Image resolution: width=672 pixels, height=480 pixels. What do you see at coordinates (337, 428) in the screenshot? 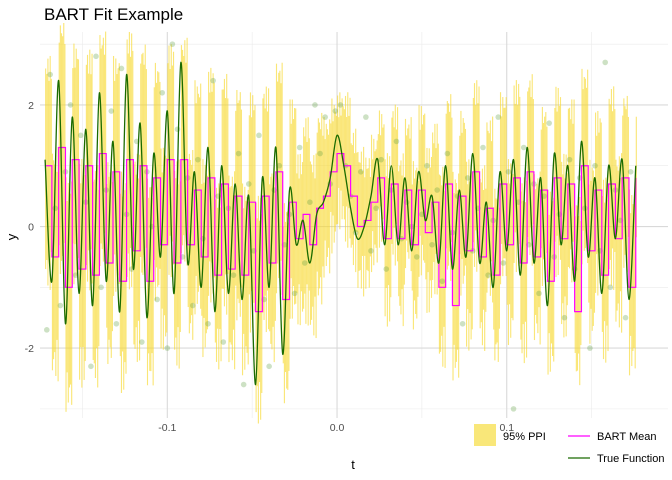
I see `x-tick-label: 0.0` at bounding box center [337, 428].